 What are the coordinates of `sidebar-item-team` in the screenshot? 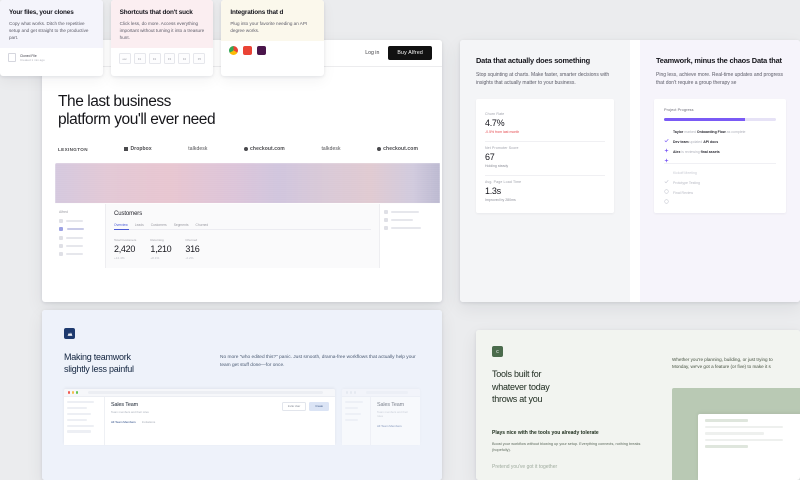 It's located at (80, 246).